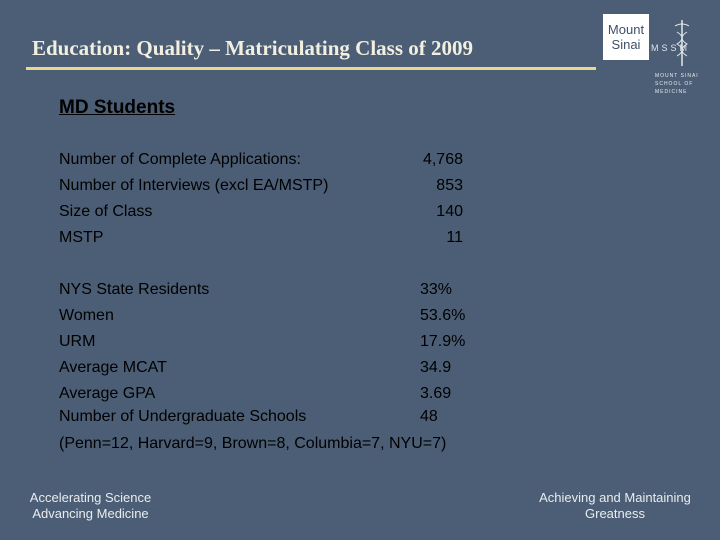  What do you see at coordinates (436, 289) in the screenshot?
I see `stat-value: 33%` at bounding box center [436, 289].